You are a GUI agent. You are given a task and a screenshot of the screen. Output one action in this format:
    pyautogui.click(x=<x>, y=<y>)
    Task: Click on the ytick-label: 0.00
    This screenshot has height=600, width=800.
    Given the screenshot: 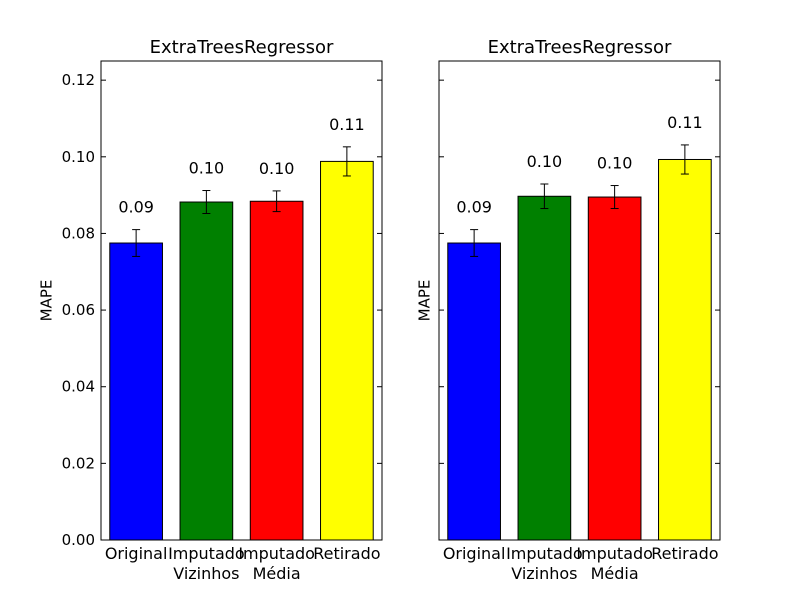 What is the action you would take?
    pyautogui.click(x=78, y=540)
    